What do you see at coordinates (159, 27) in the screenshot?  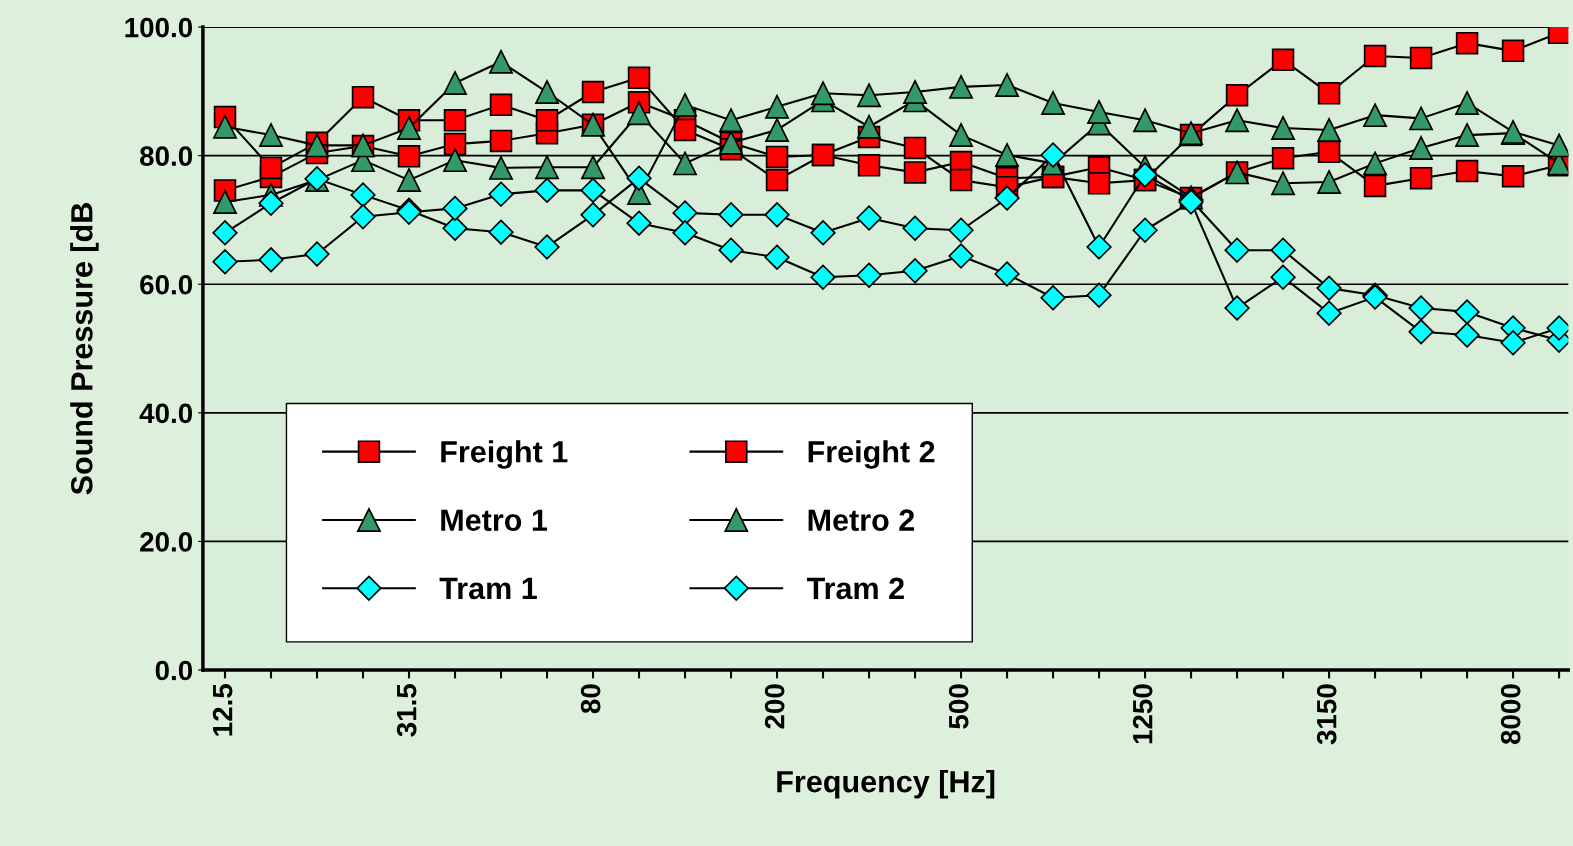 I see `y-tick-label: 100.0` at bounding box center [159, 27].